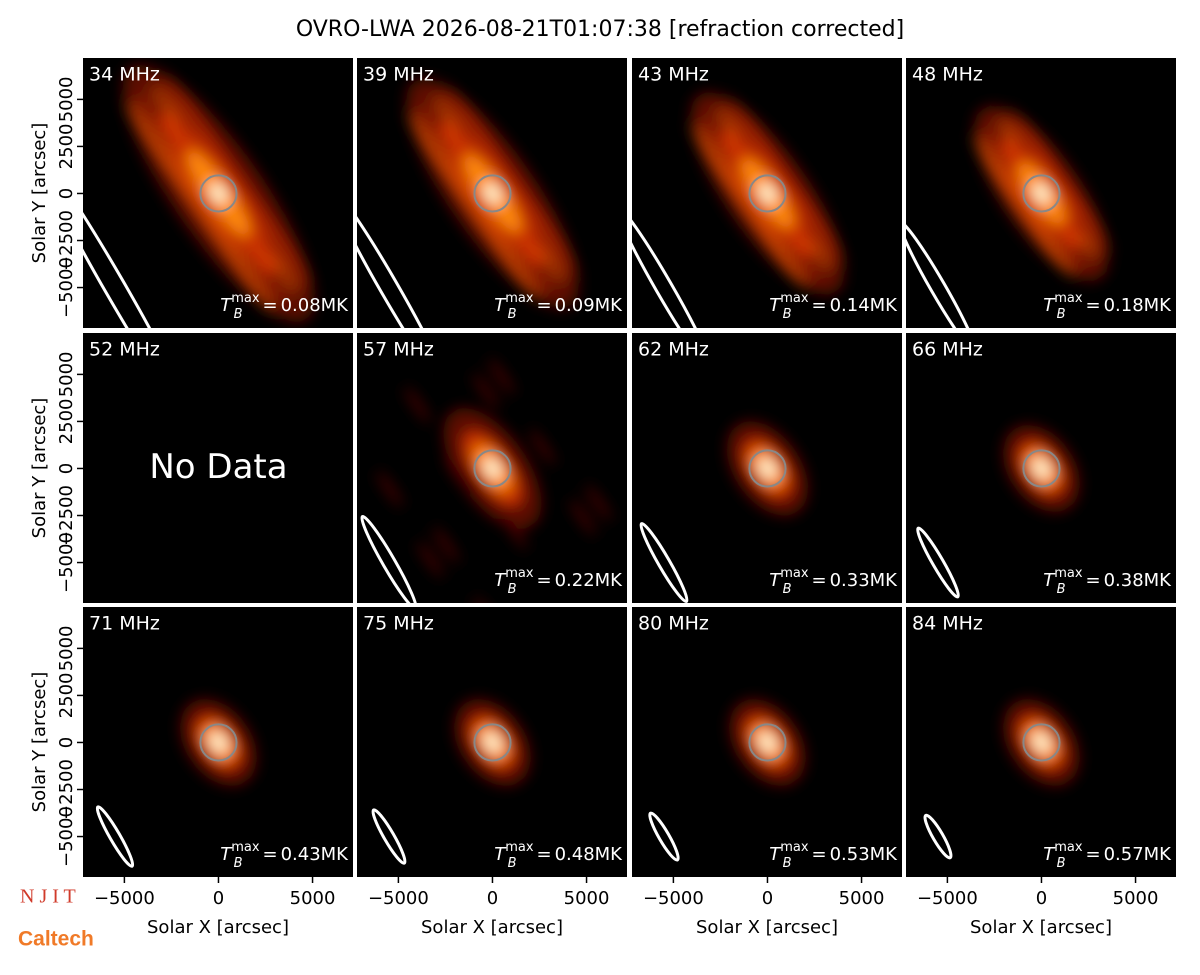 The width and height of the screenshot is (1200, 975). I want to click on y-tick-label: 0, so click(66, 468).